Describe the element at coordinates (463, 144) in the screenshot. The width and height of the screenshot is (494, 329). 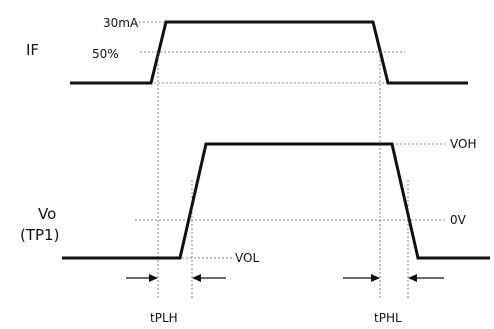
I see `voh-label: VOH` at that location.